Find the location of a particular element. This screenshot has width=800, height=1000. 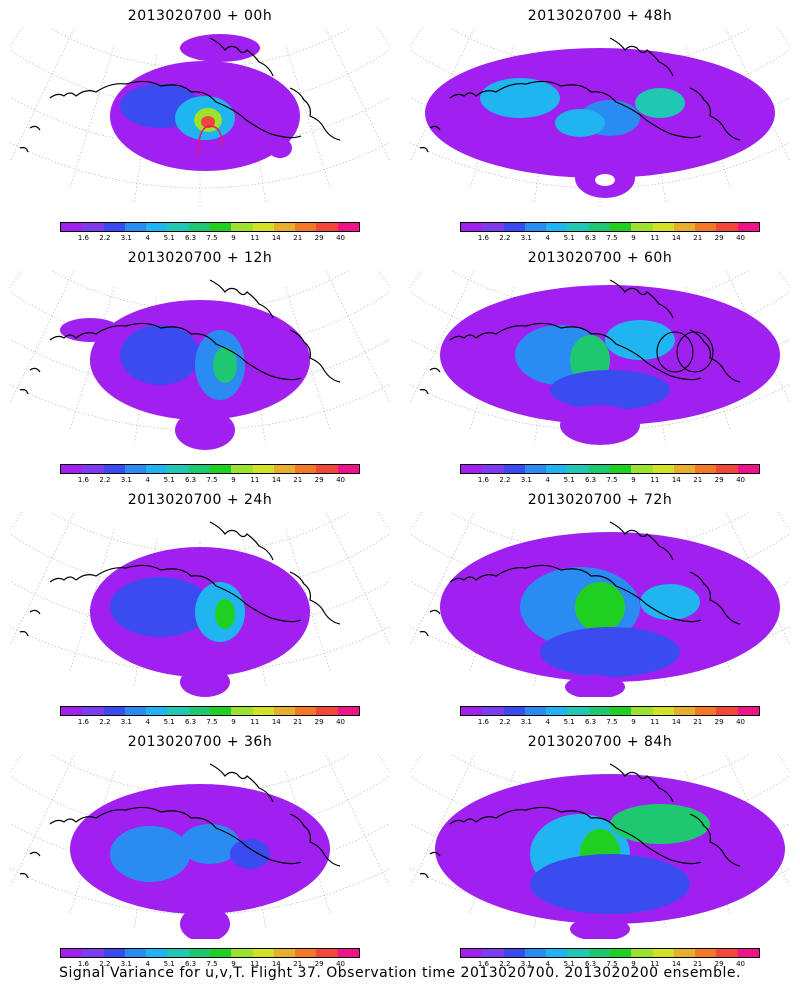

colorbar-tick-label: 7.5 is located at coordinates (612, 964).